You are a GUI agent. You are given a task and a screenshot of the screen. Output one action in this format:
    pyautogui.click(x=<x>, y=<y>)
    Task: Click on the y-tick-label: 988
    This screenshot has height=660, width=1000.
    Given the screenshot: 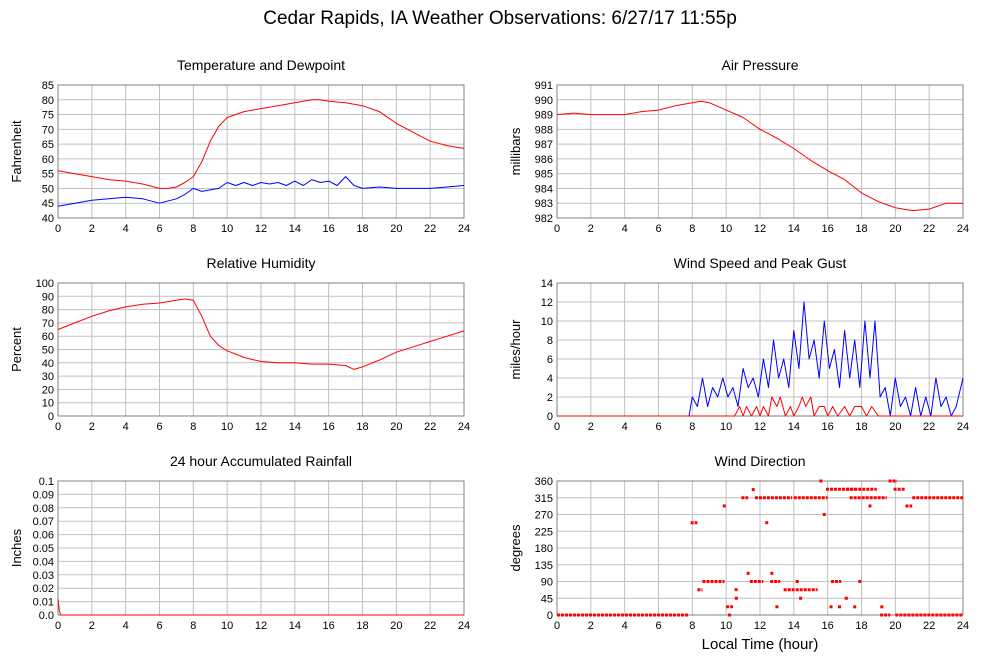 What is the action you would take?
    pyautogui.click(x=544, y=130)
    